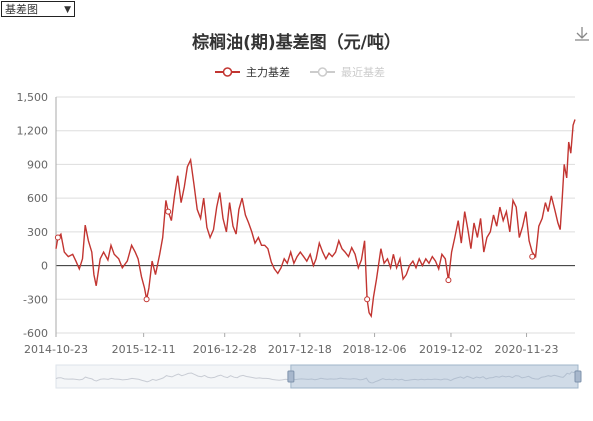 Image resolution: width=593 pixels, height=421 pixels. What do you see at coordinates (434, 376) in the screenshot?
I see `datazoom-window` at bounding box center [434, 376].